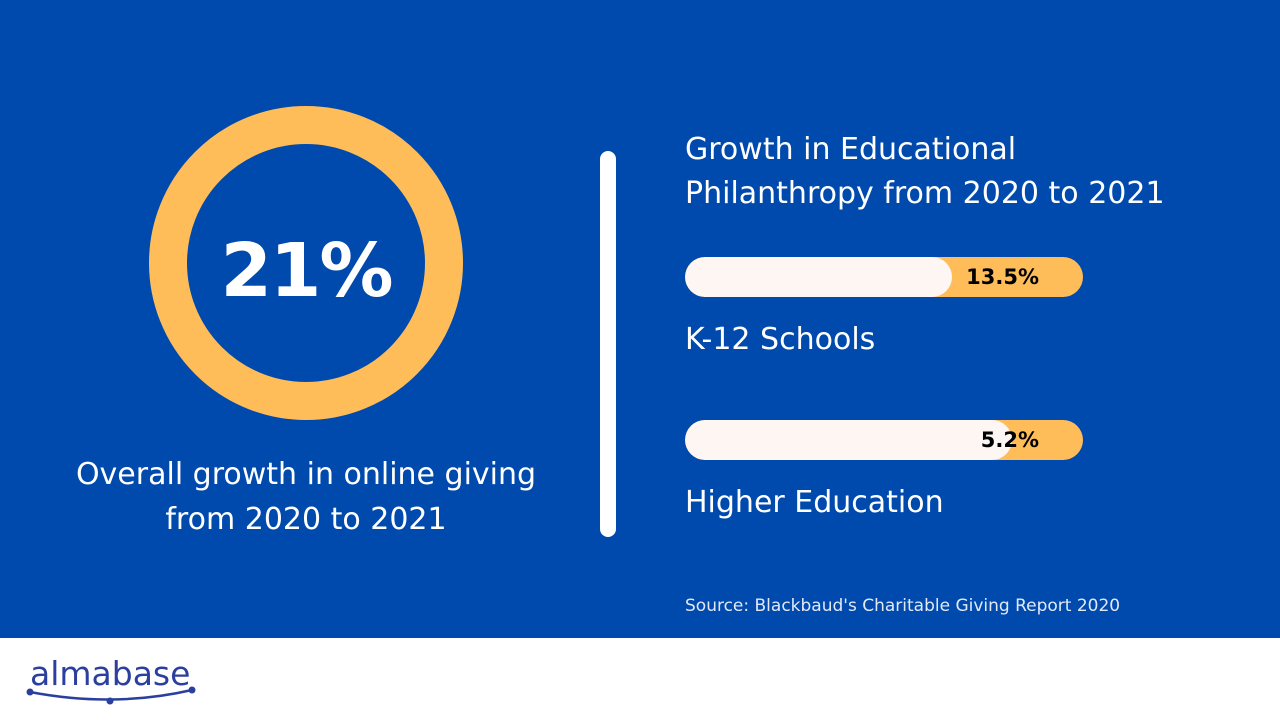 The height and width of the screenshot is (720, 1280). Describe the element at coordinates (306, 474) in the screenshot. I see `caption-line-1: Overall growth in online giving` at that location.